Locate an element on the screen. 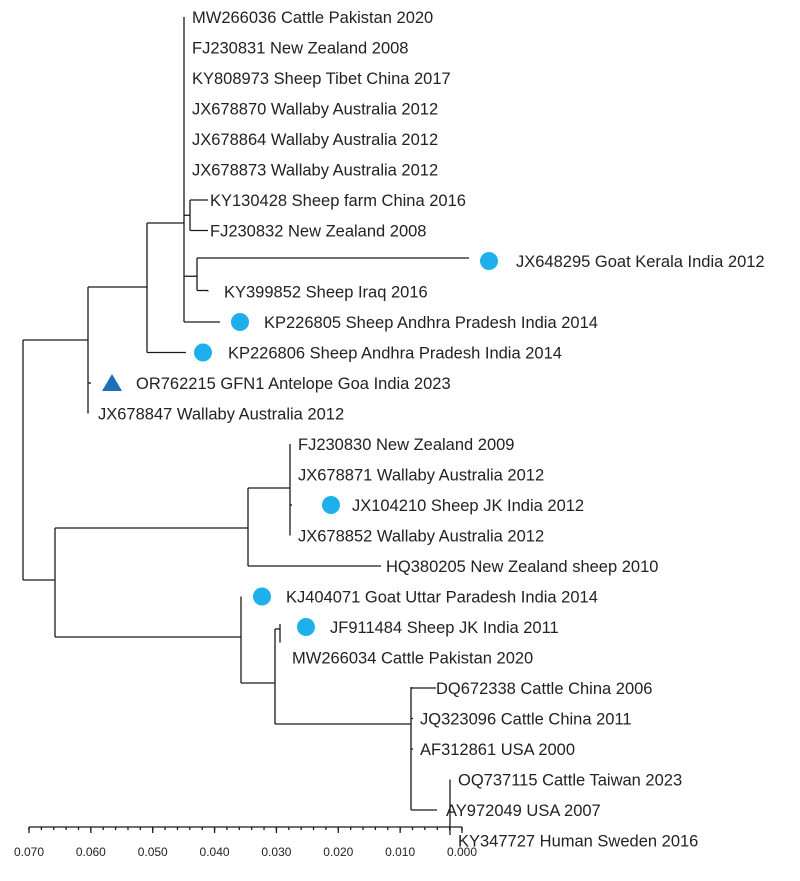 Image resolution: width=800 pixels, height=881 pixels. leaf-label: AF312861 USA 2000 is located at coordinates (497, 750).